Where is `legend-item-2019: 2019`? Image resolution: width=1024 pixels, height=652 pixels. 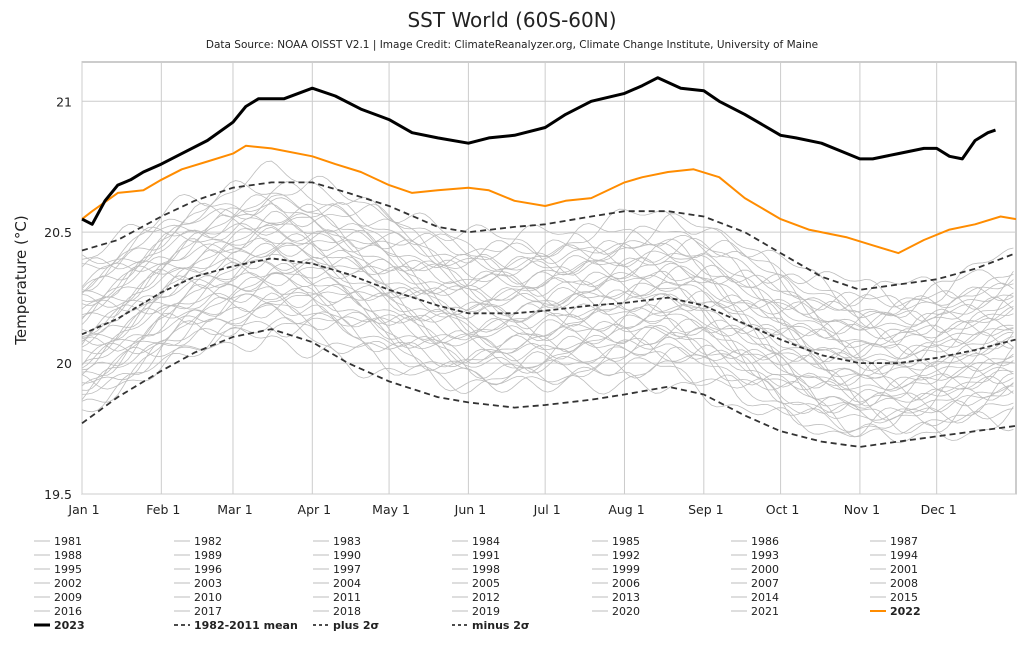
legend-item-2019: 2019 is located at coordinates (476, 611).